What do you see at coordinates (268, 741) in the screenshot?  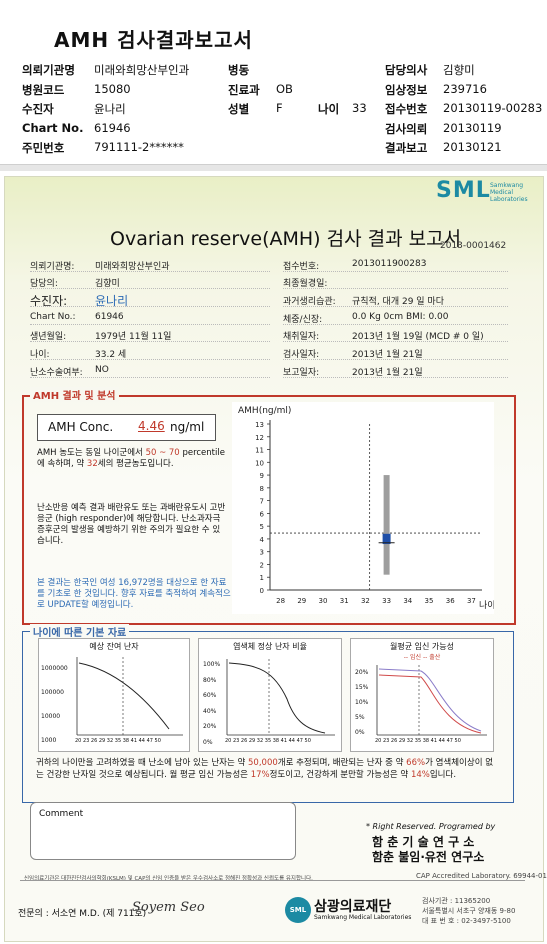 I see `chart2-xaxis: 20 23 26 29 32 35 38 41 44 47 50` at bounding box center [268, 741].